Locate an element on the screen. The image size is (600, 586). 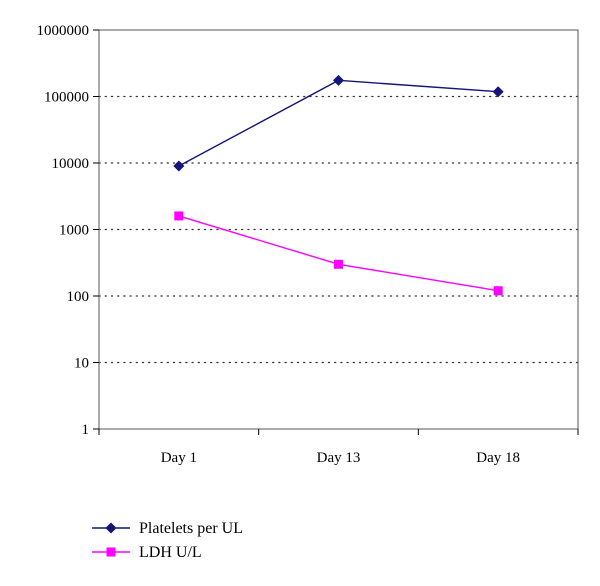
y-tick-label: 10000 is located at coordinates (71, 164).